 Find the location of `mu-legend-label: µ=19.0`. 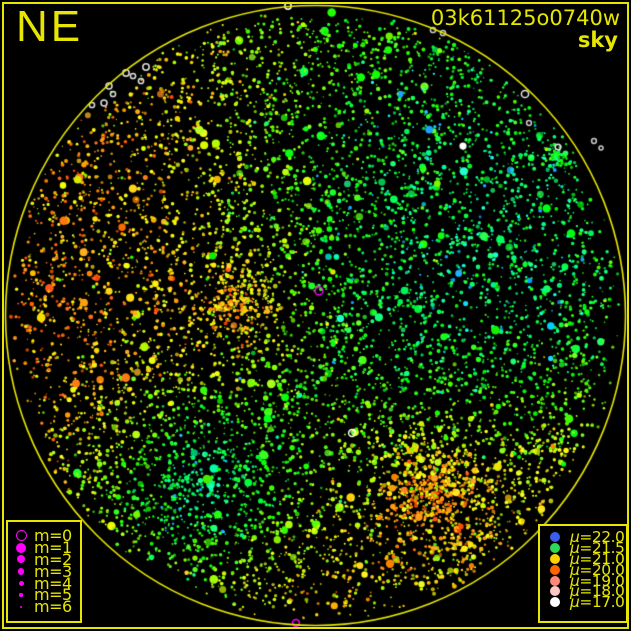

mu-legend-label: µ=19.0 is located at coordinates (597, 580).